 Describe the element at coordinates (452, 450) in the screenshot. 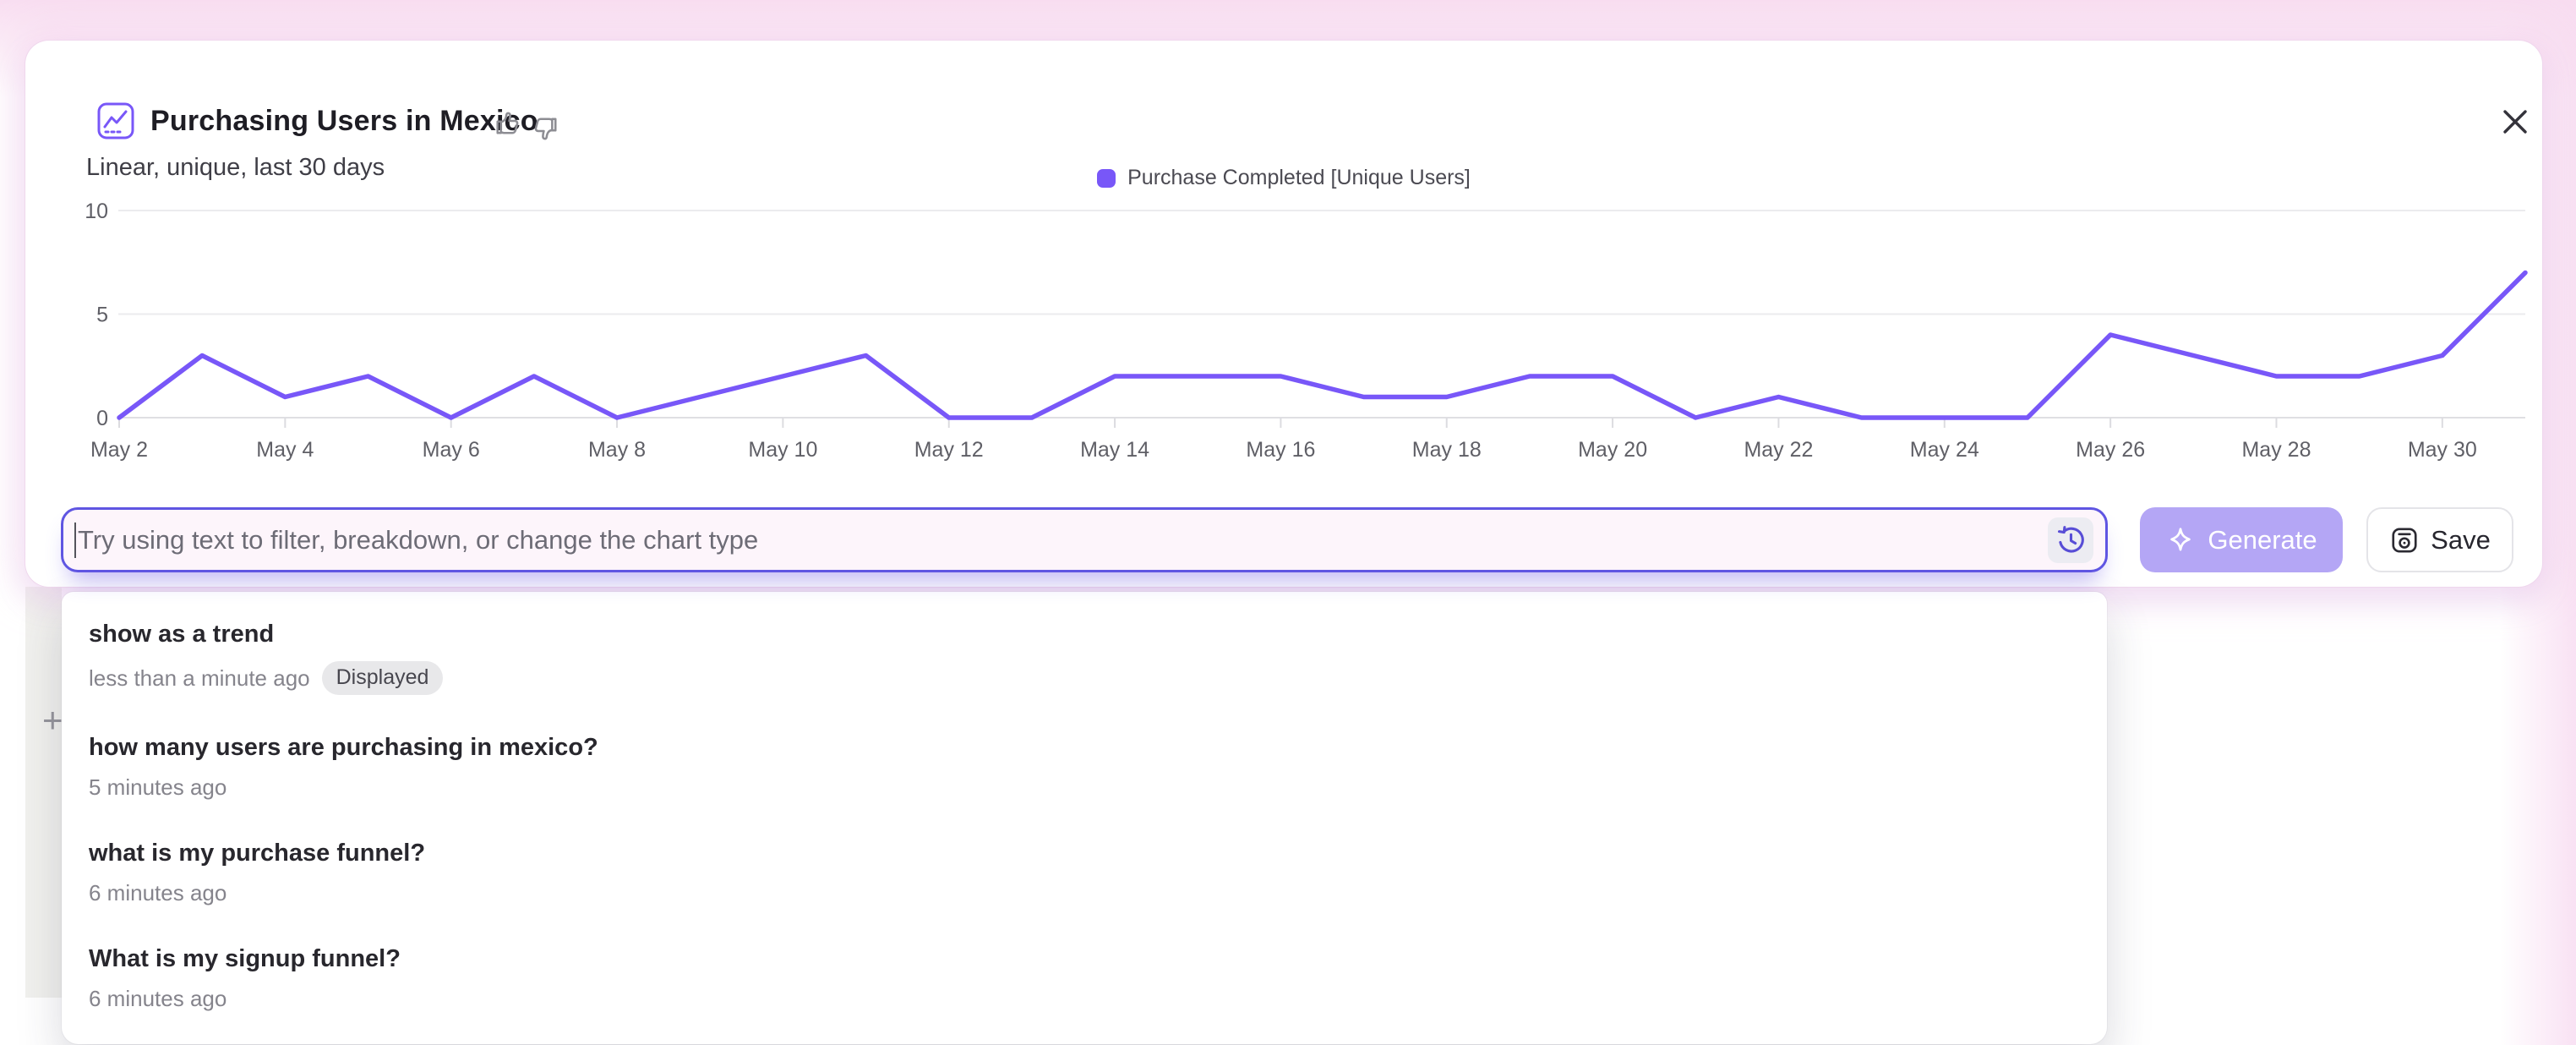

I see `x-axis-label: May 6` at that location.